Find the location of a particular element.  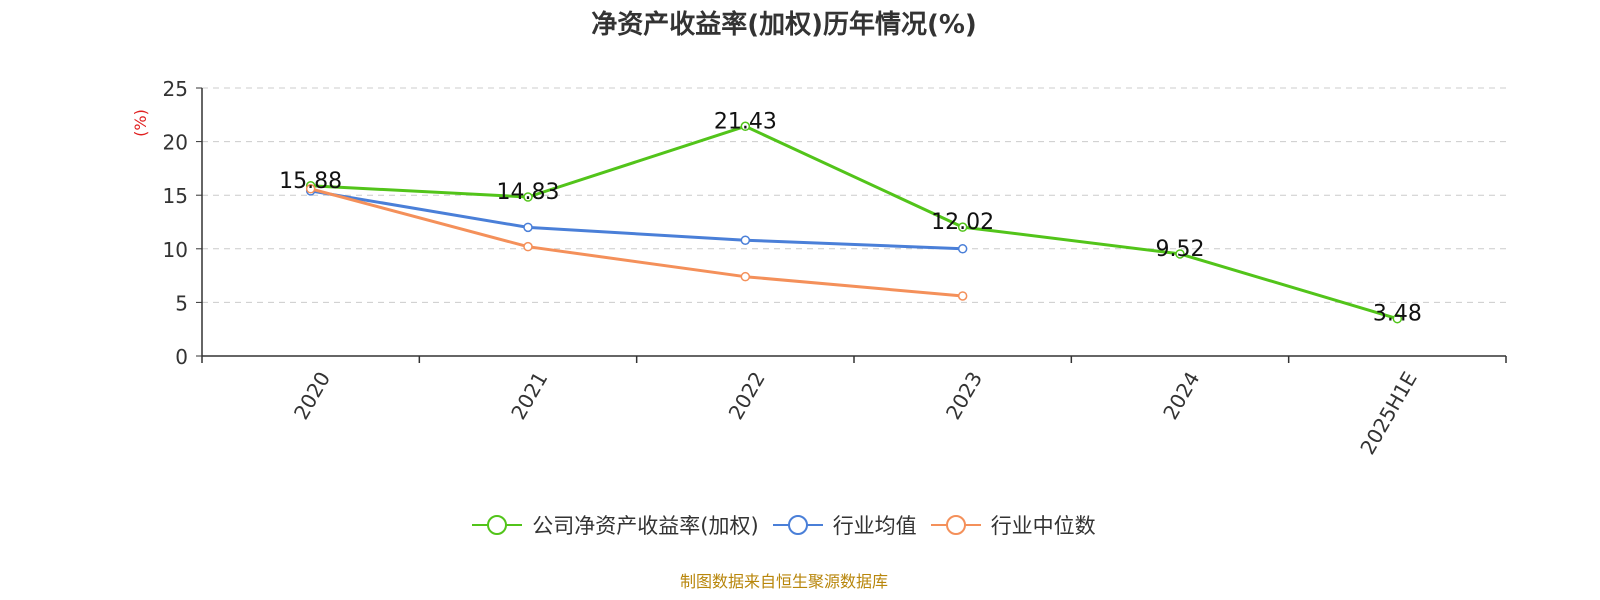

legend-item-2: 行业中位数 is located at coordinates (1013, 525).